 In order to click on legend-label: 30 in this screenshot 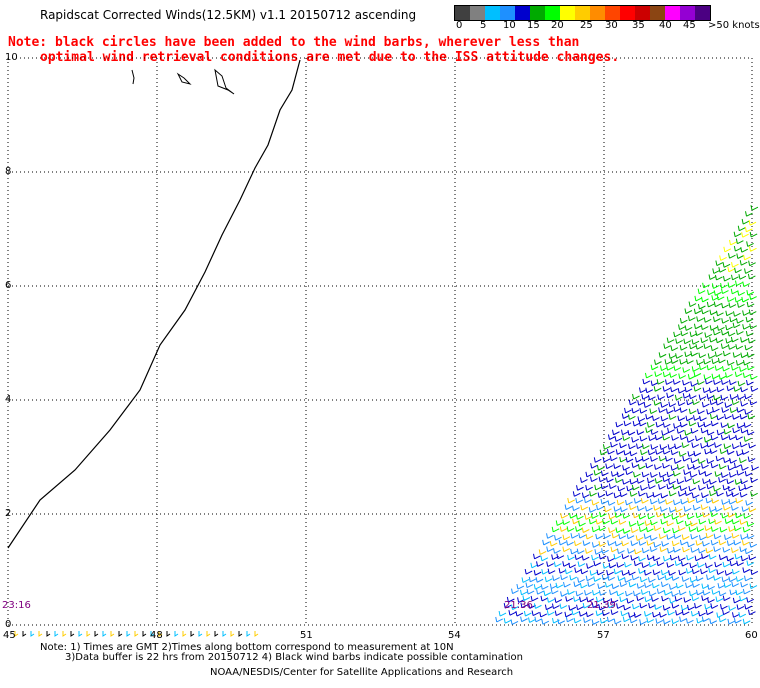, I will do `click(611, 25)`.